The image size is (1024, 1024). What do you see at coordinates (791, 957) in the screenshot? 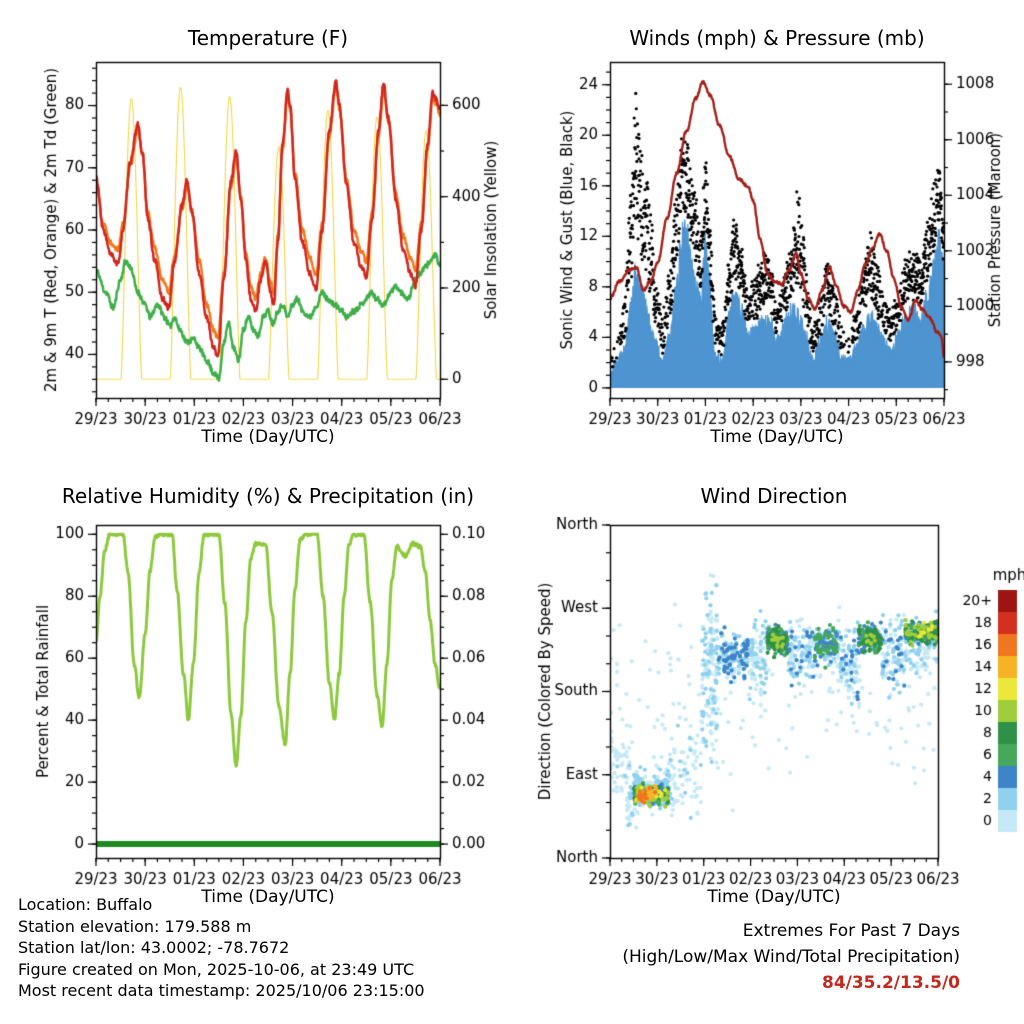
I see `extremes-subtitle: (High/Low/Max Wind/Total Precipitation)` at bounding box center [791, 957].